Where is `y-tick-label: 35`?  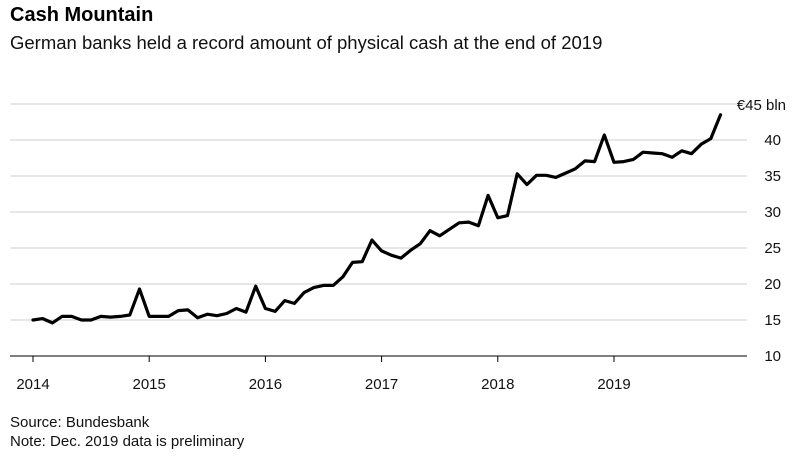 y-tick-label: 35 is located at coordinates (772, 176).